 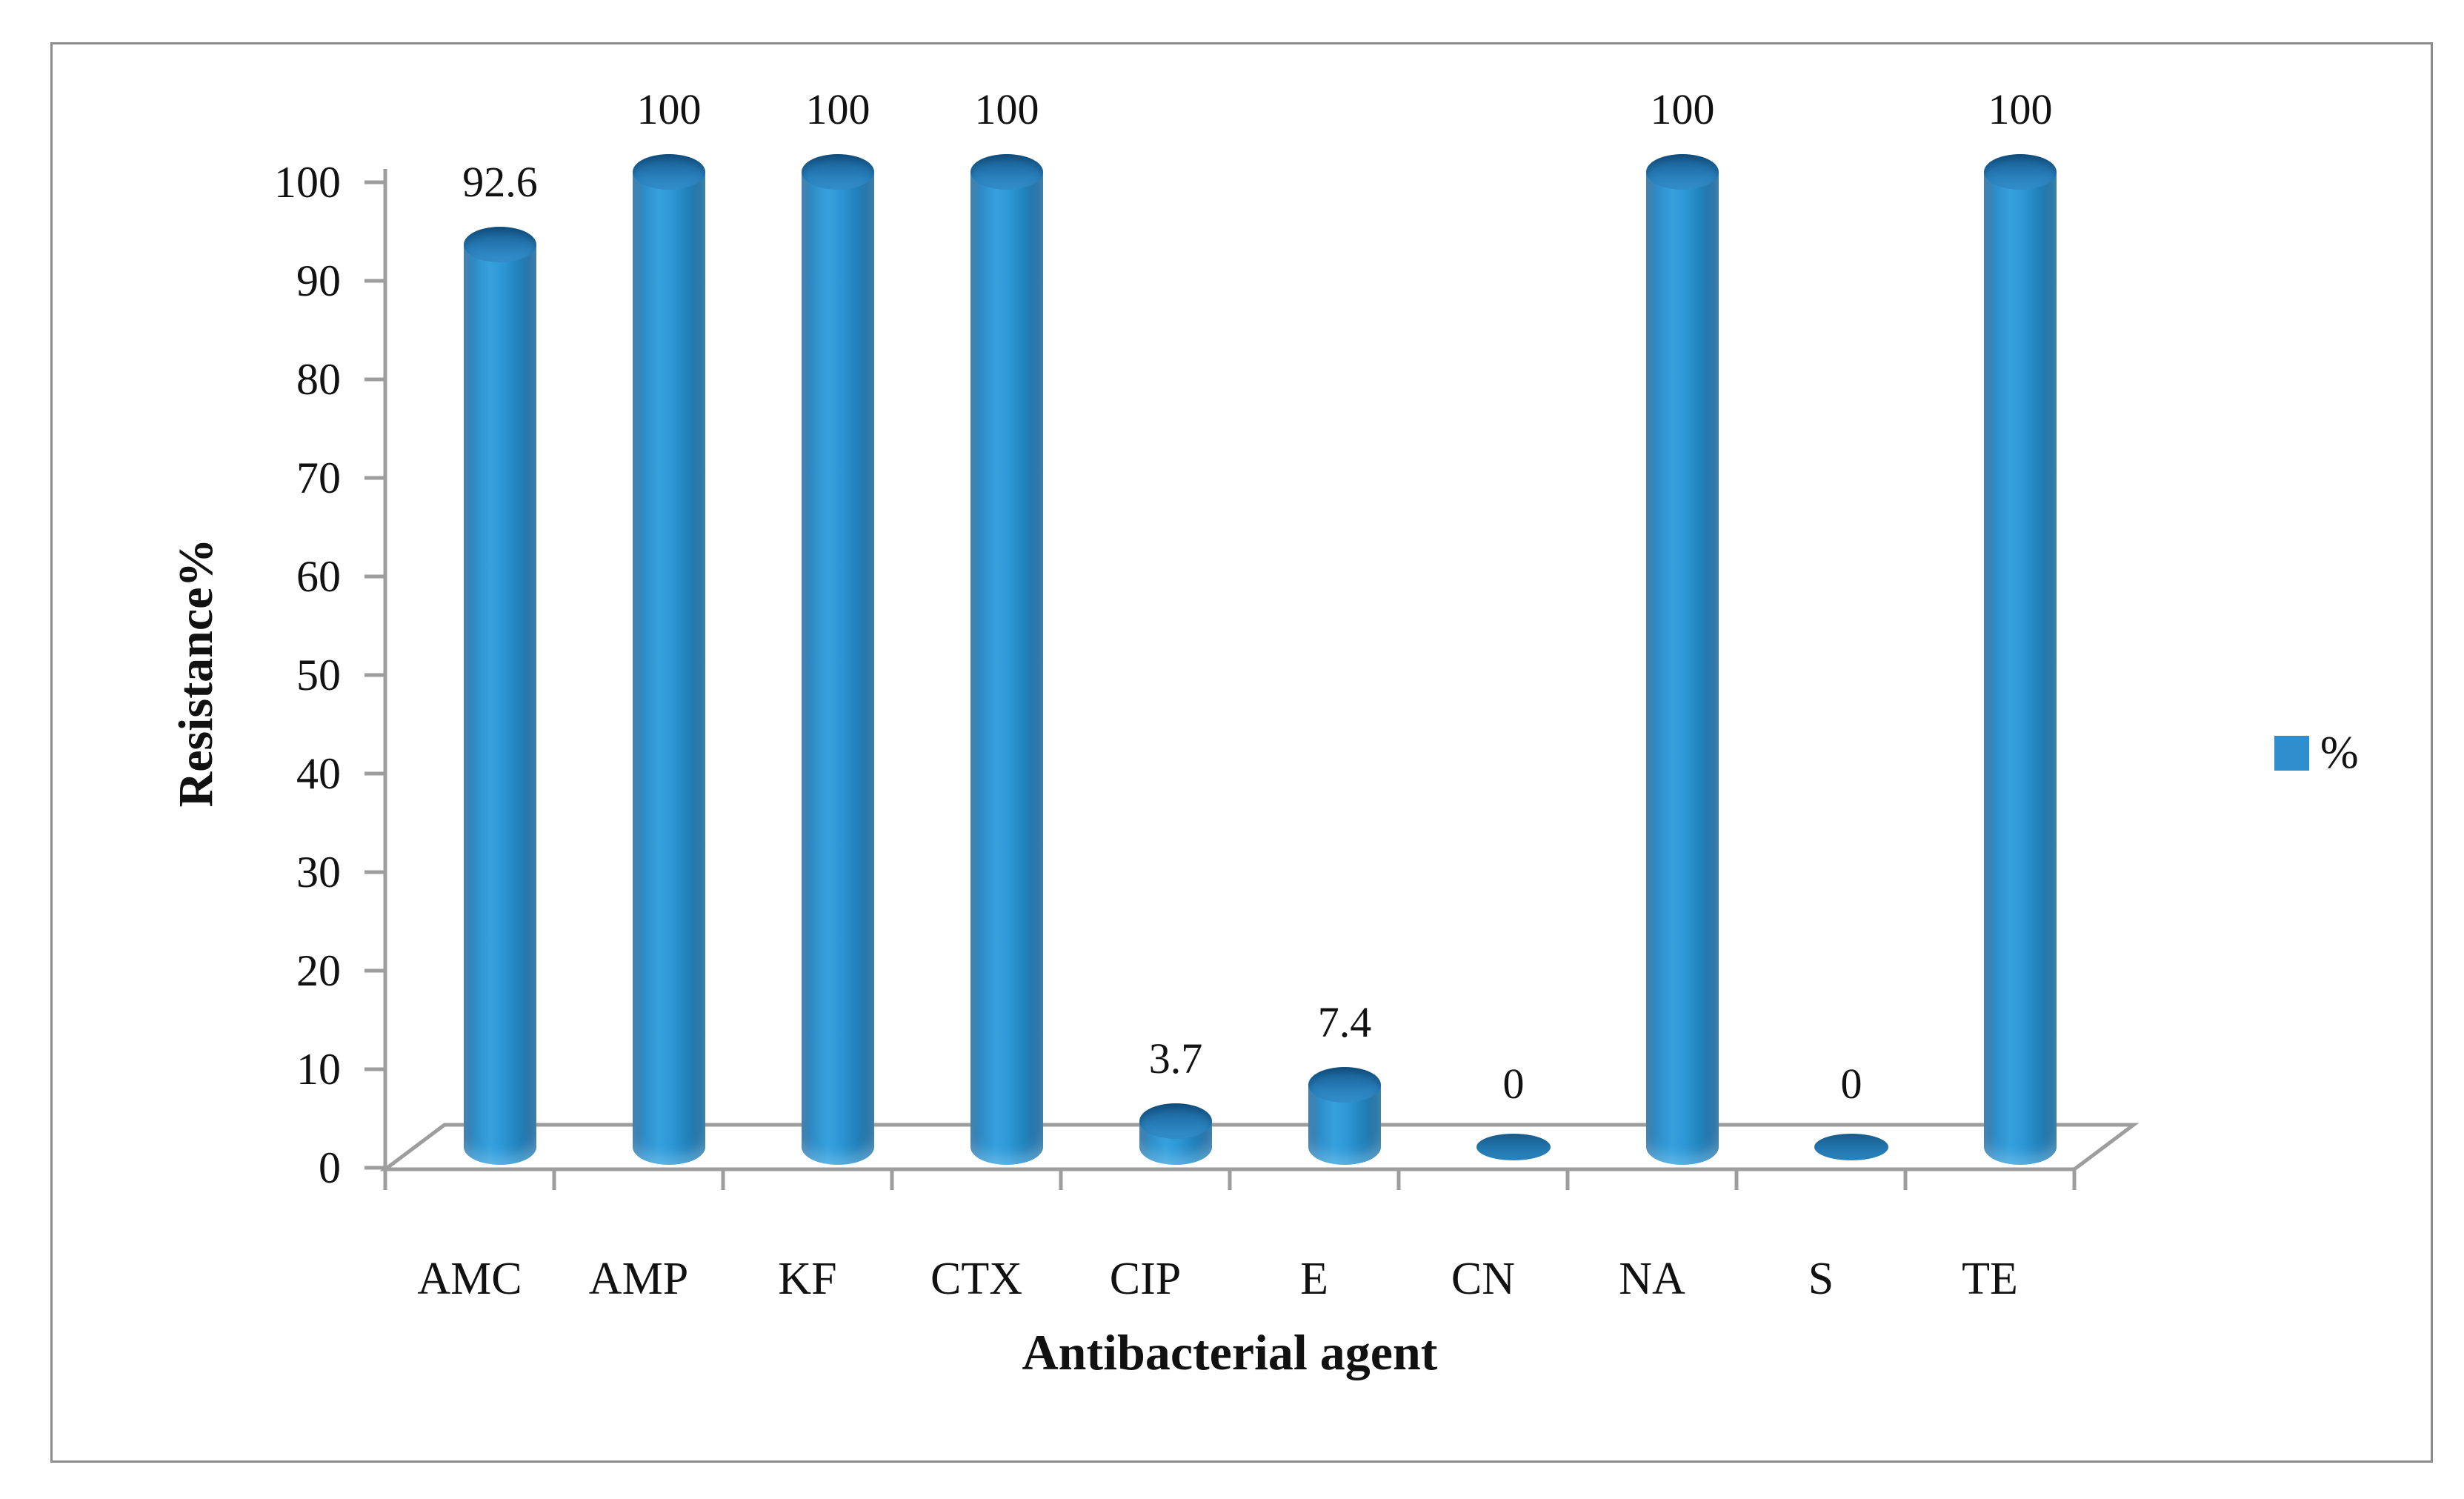 What do you see at coordinates (2339, 753) in the screenshot?
I see `legend-label: %` at bounding box center [2339, 753].